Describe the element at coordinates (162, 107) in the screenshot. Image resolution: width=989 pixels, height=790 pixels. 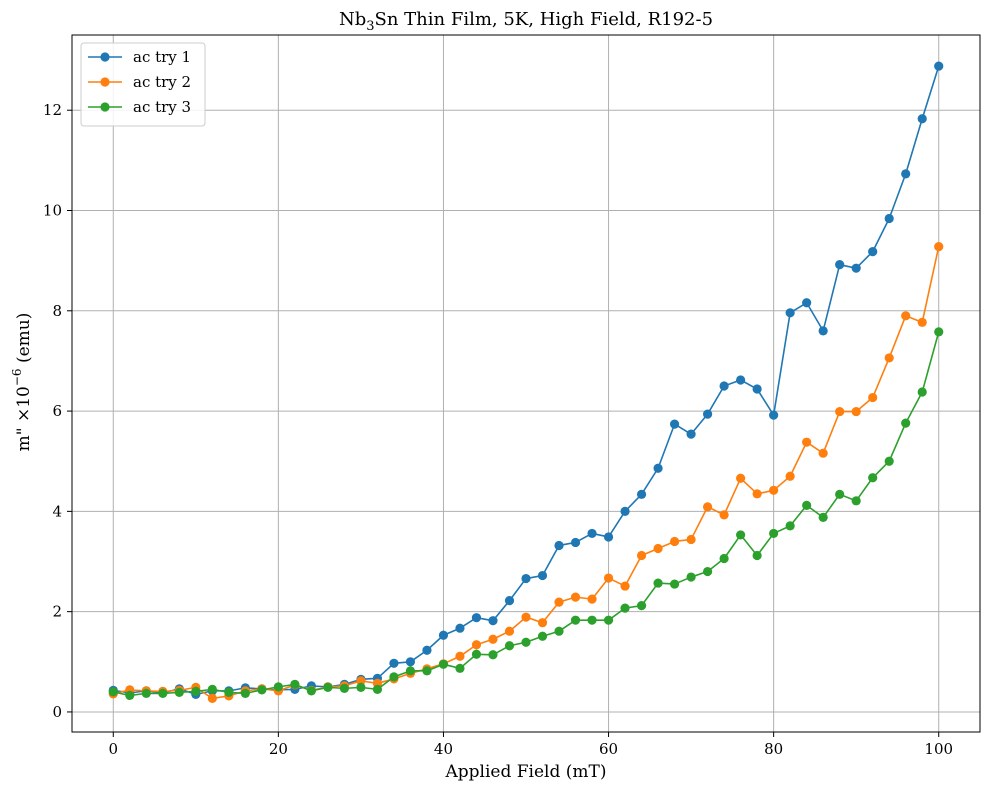
I see `legend-label-ac-try-3: ac try 3` at that location.